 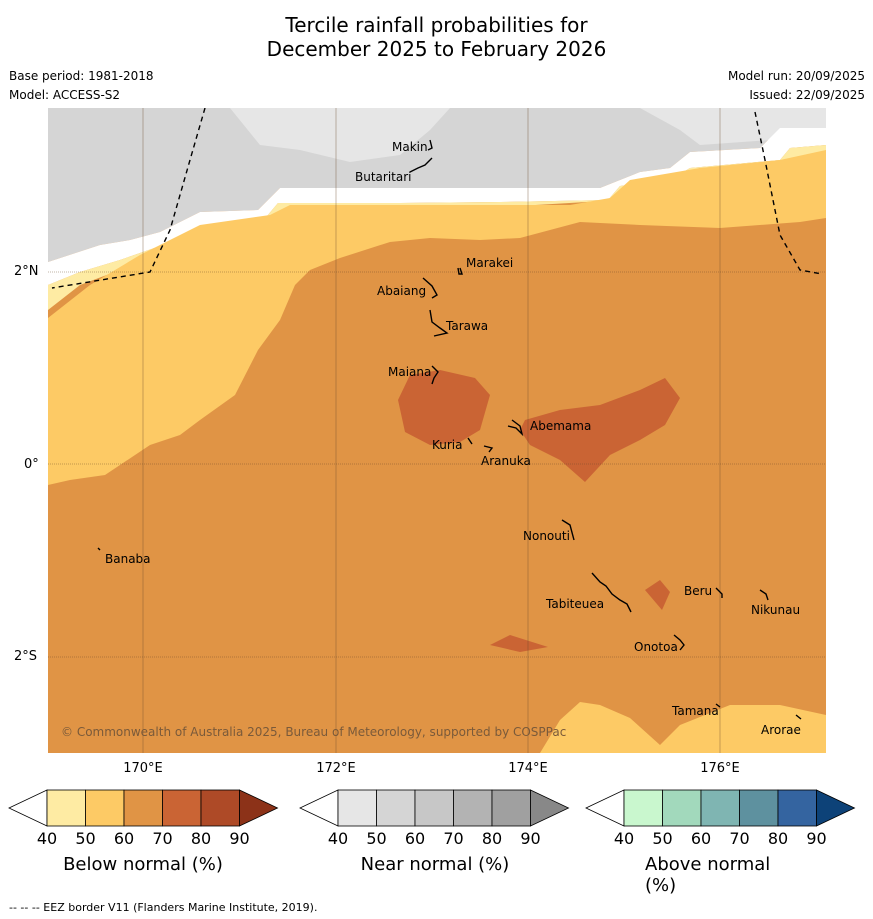 What do you see at coordinates (376, 838) in the screenshot?
I see `colorbar-near-tick: 50` at bounding box center [376, 838].